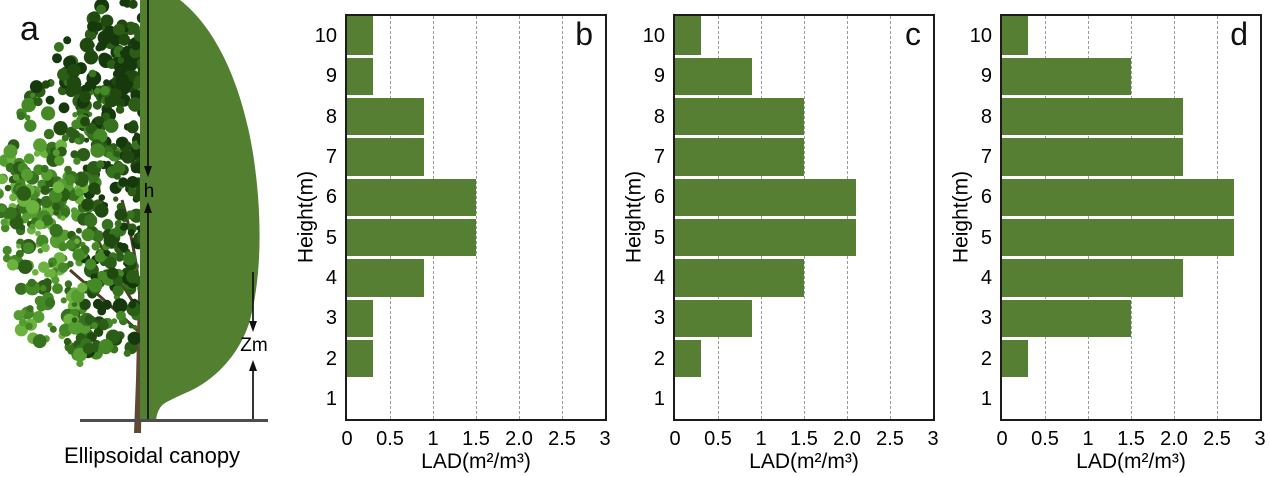  I want to click on x-tick-label: 2.5, so click(890, 439).